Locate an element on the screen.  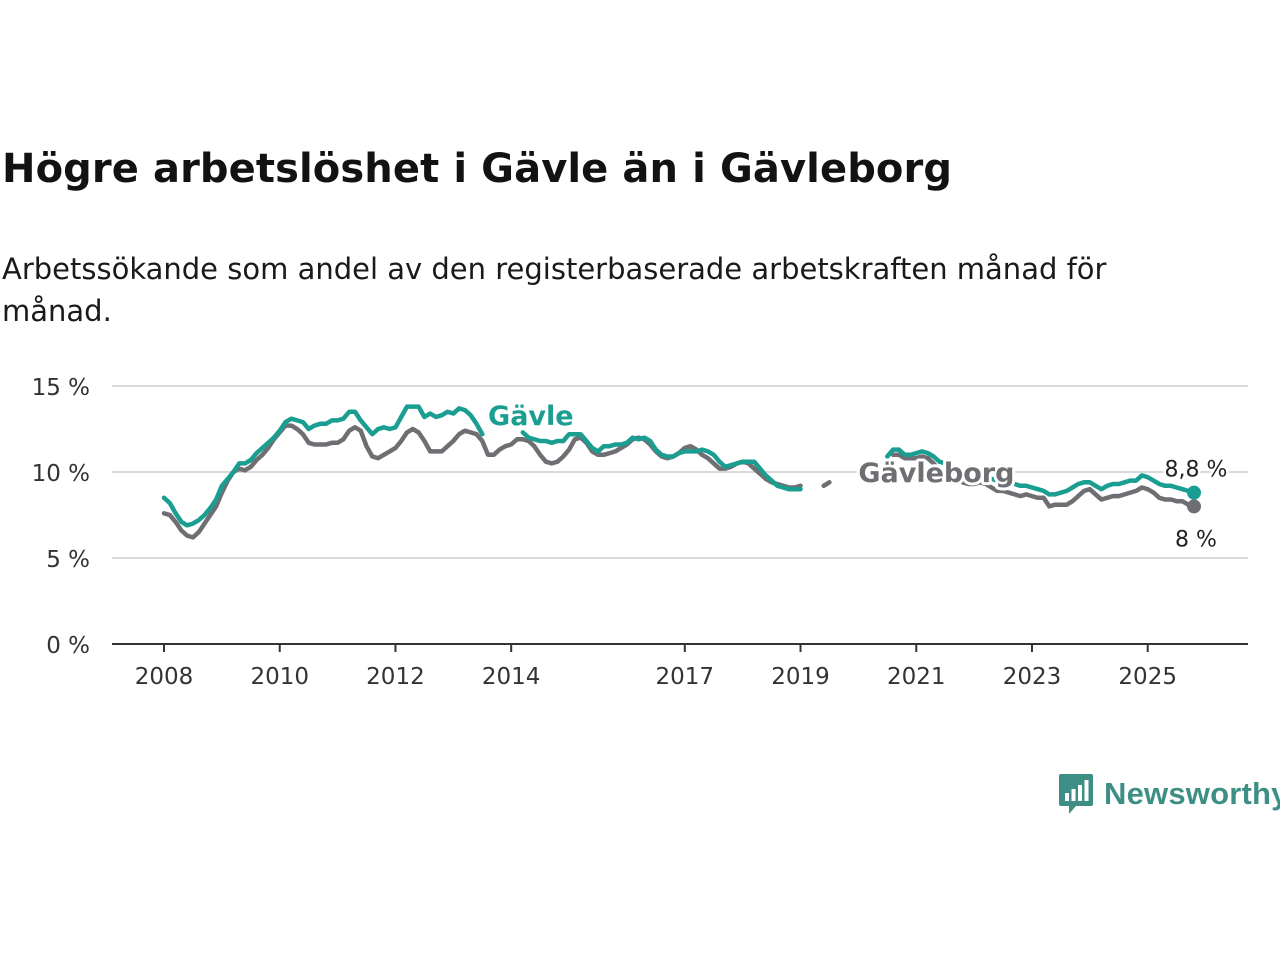
series-layer is located at coordinates (681, 472).